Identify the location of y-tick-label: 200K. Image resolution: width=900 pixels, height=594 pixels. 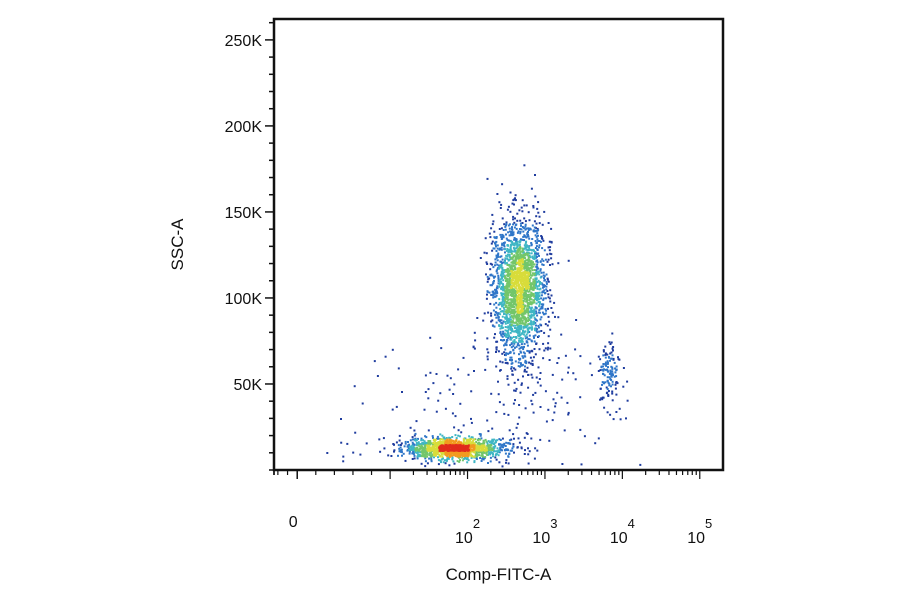
(244, 127).